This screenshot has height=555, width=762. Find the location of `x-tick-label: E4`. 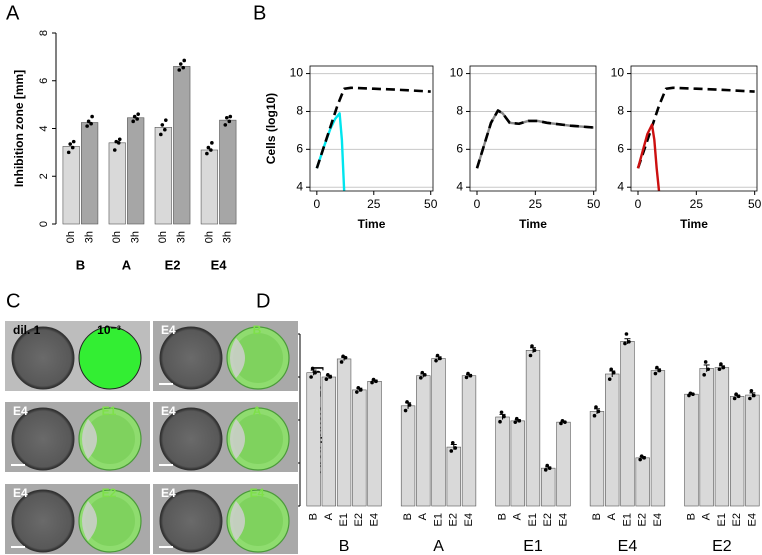

x-tick-label: E4 is located at coordinates (469, 519).